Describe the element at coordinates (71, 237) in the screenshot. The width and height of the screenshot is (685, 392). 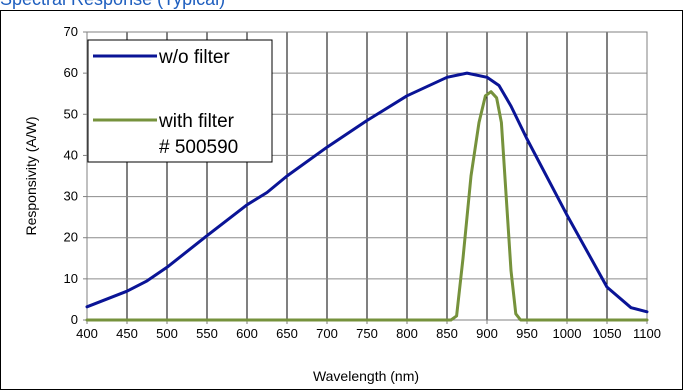
I see `y-tick-label: 20` at that location.